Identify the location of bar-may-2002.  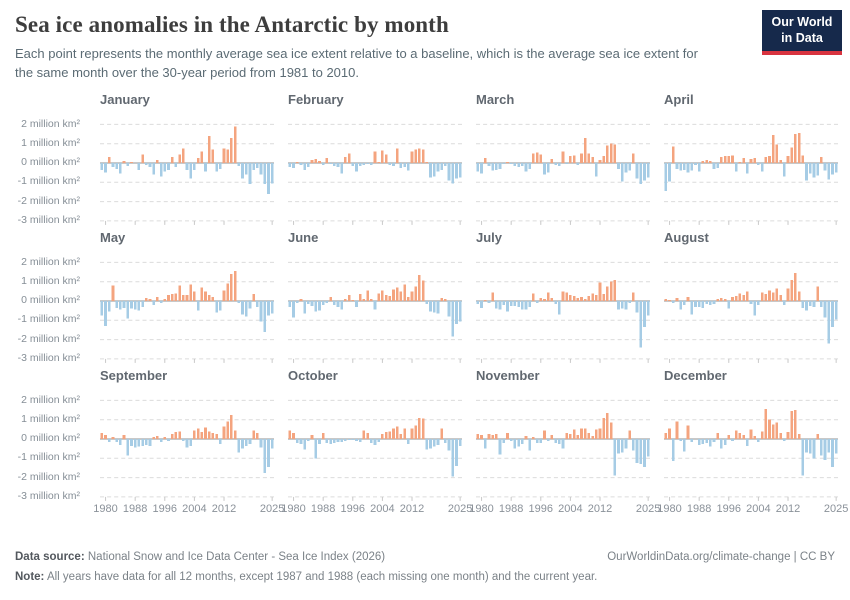
(187, 297).